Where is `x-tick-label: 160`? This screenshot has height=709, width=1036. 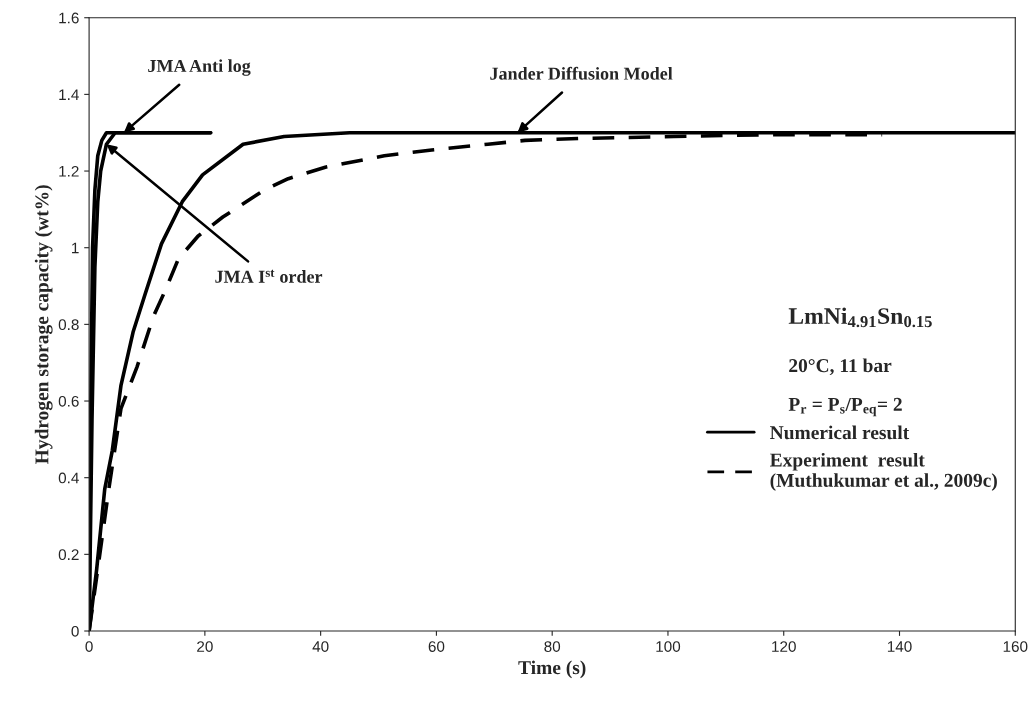
x-tick-label: 160 is located at coordinates (1015, 646).